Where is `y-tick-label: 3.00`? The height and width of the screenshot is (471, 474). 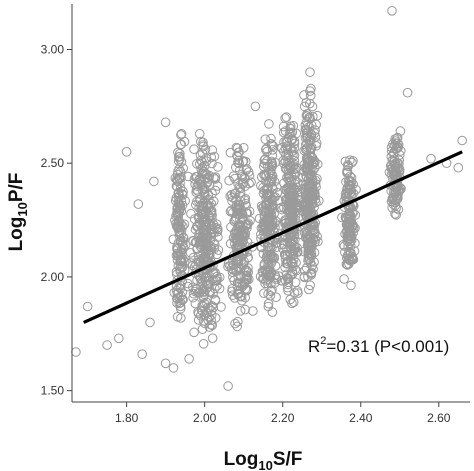
y-tick-label: 3.00 is located at coordinates (53, 49).